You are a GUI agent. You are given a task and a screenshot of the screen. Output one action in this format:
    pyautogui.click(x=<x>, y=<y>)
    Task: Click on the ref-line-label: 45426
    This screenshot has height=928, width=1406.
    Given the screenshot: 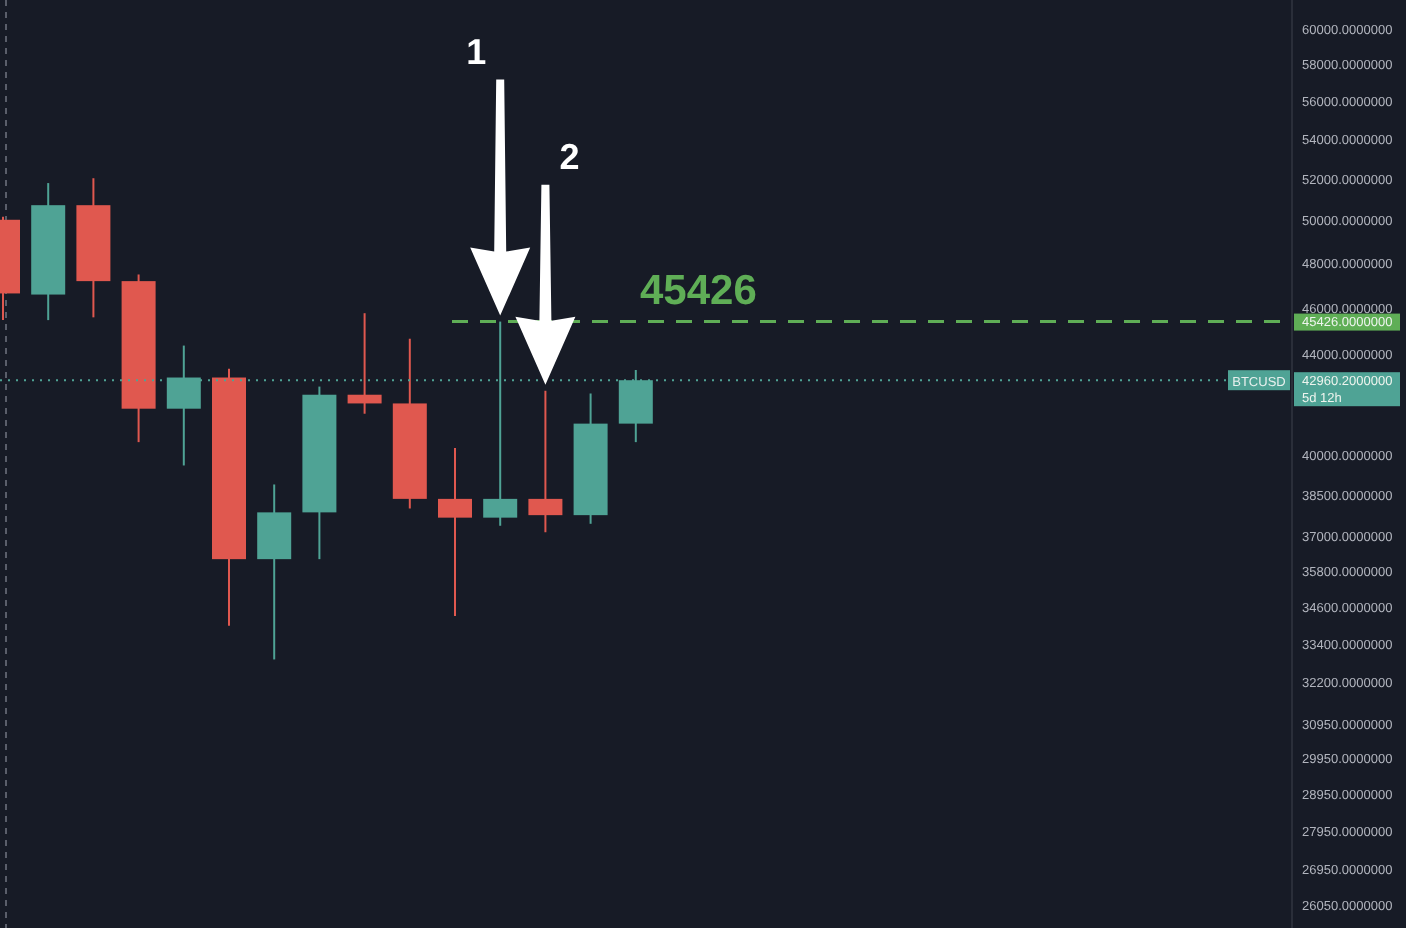 What is the action you would take?
    pyautogui.click(x=698, y=290)
    